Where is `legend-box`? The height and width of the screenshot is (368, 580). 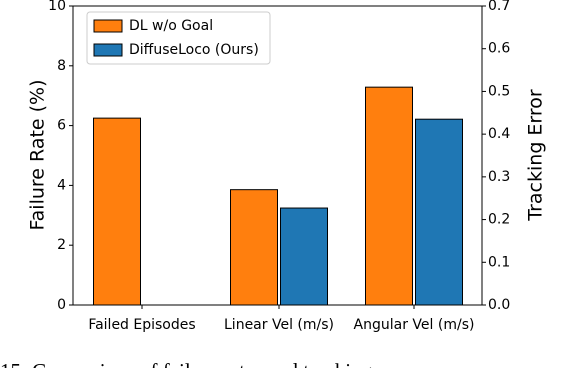 legend-box is located at coordinates (178, 38).